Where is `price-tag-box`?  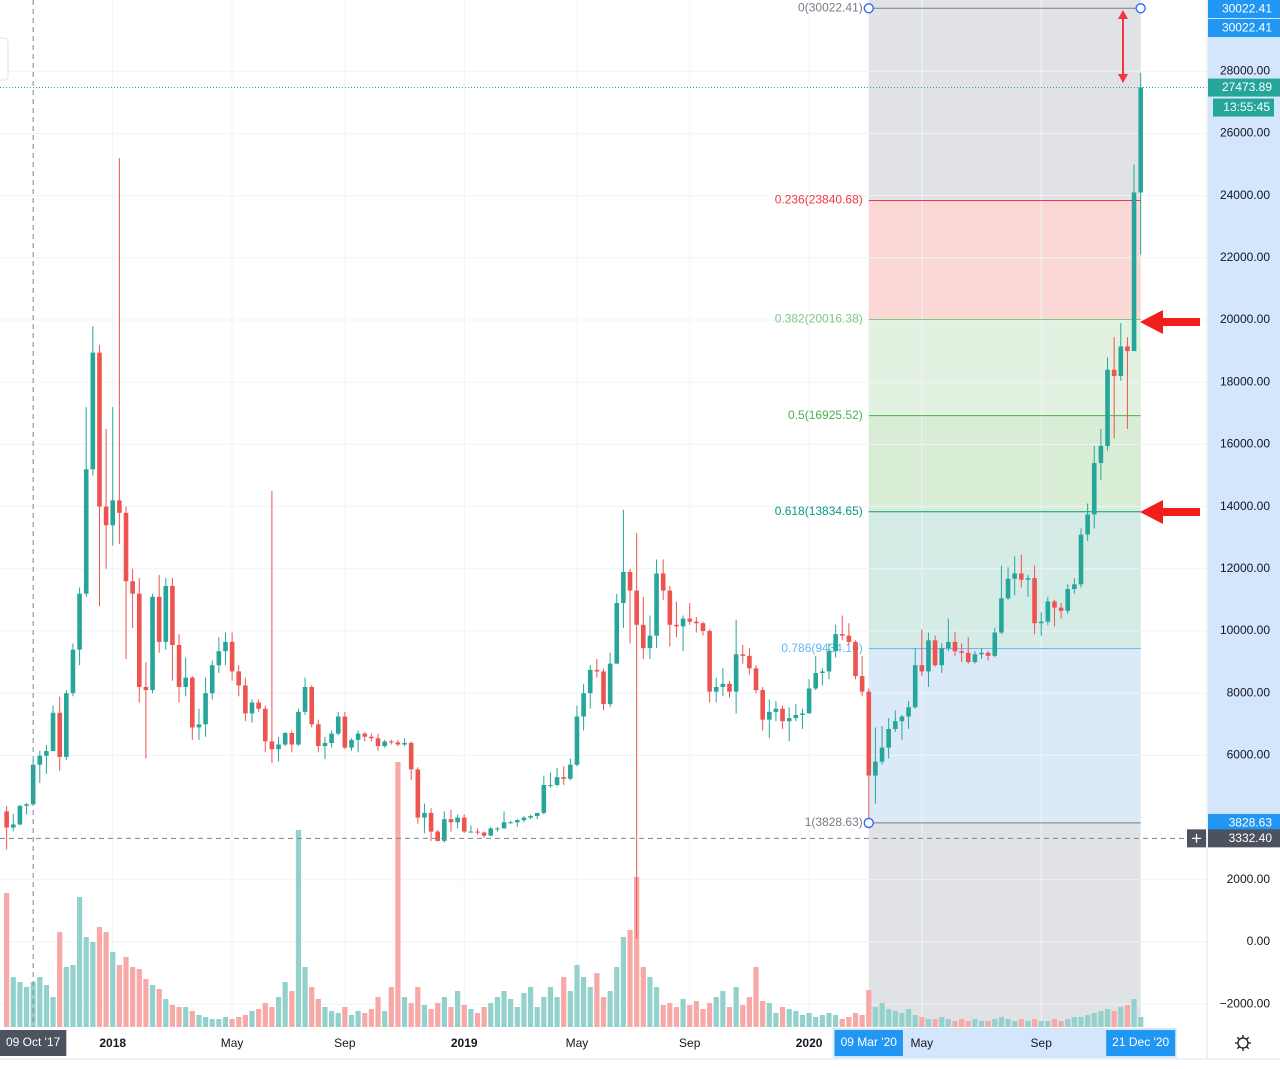 price-tag-box is located at coordinates (1244, 822).